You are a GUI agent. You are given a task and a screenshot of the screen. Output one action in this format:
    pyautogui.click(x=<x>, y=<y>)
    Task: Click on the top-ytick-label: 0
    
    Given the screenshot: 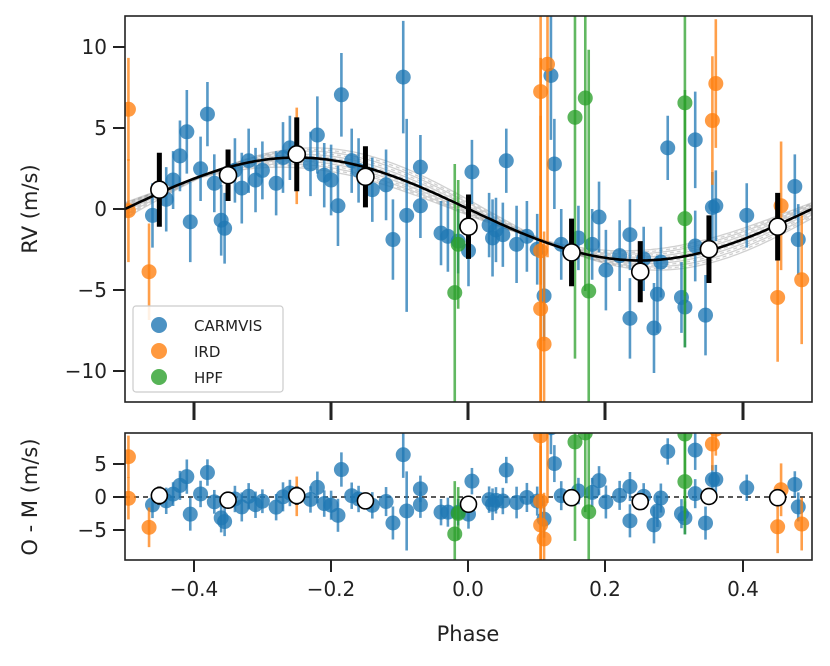 What is the action you would take?
    pyautogui.click(x=100, y=209)
    